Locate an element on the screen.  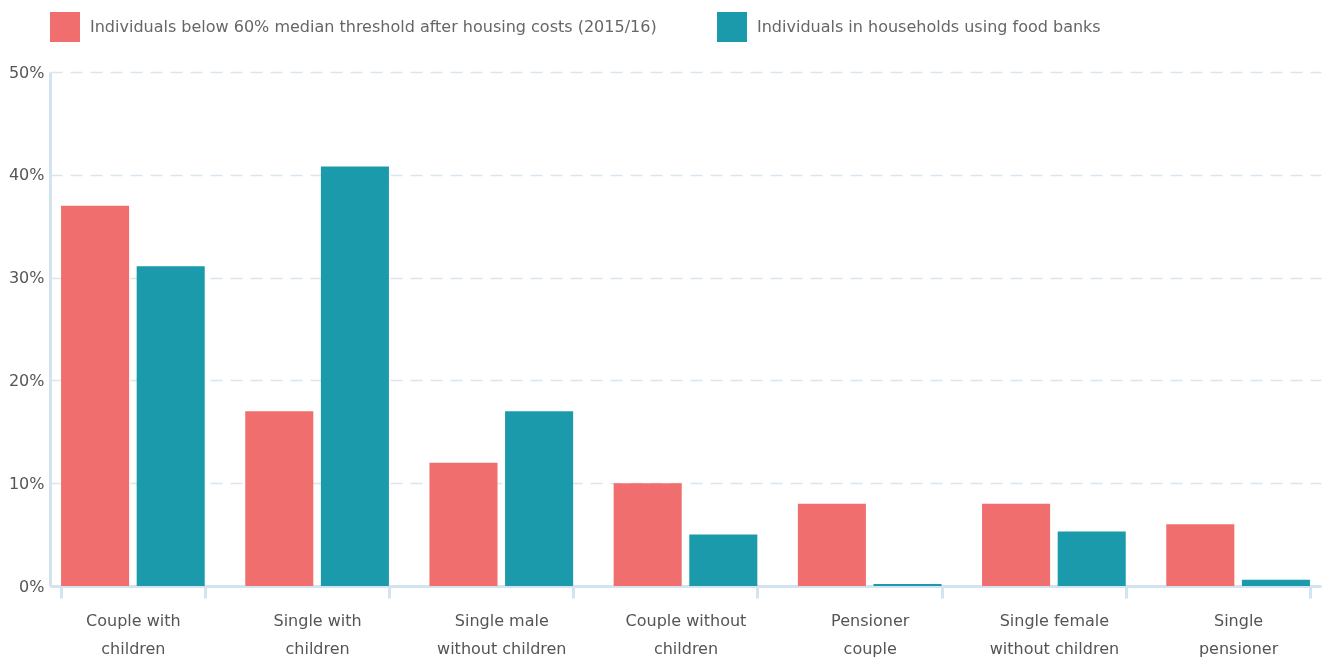
x-tick-label: Single pensioner is located at coordinates (1238, 634).